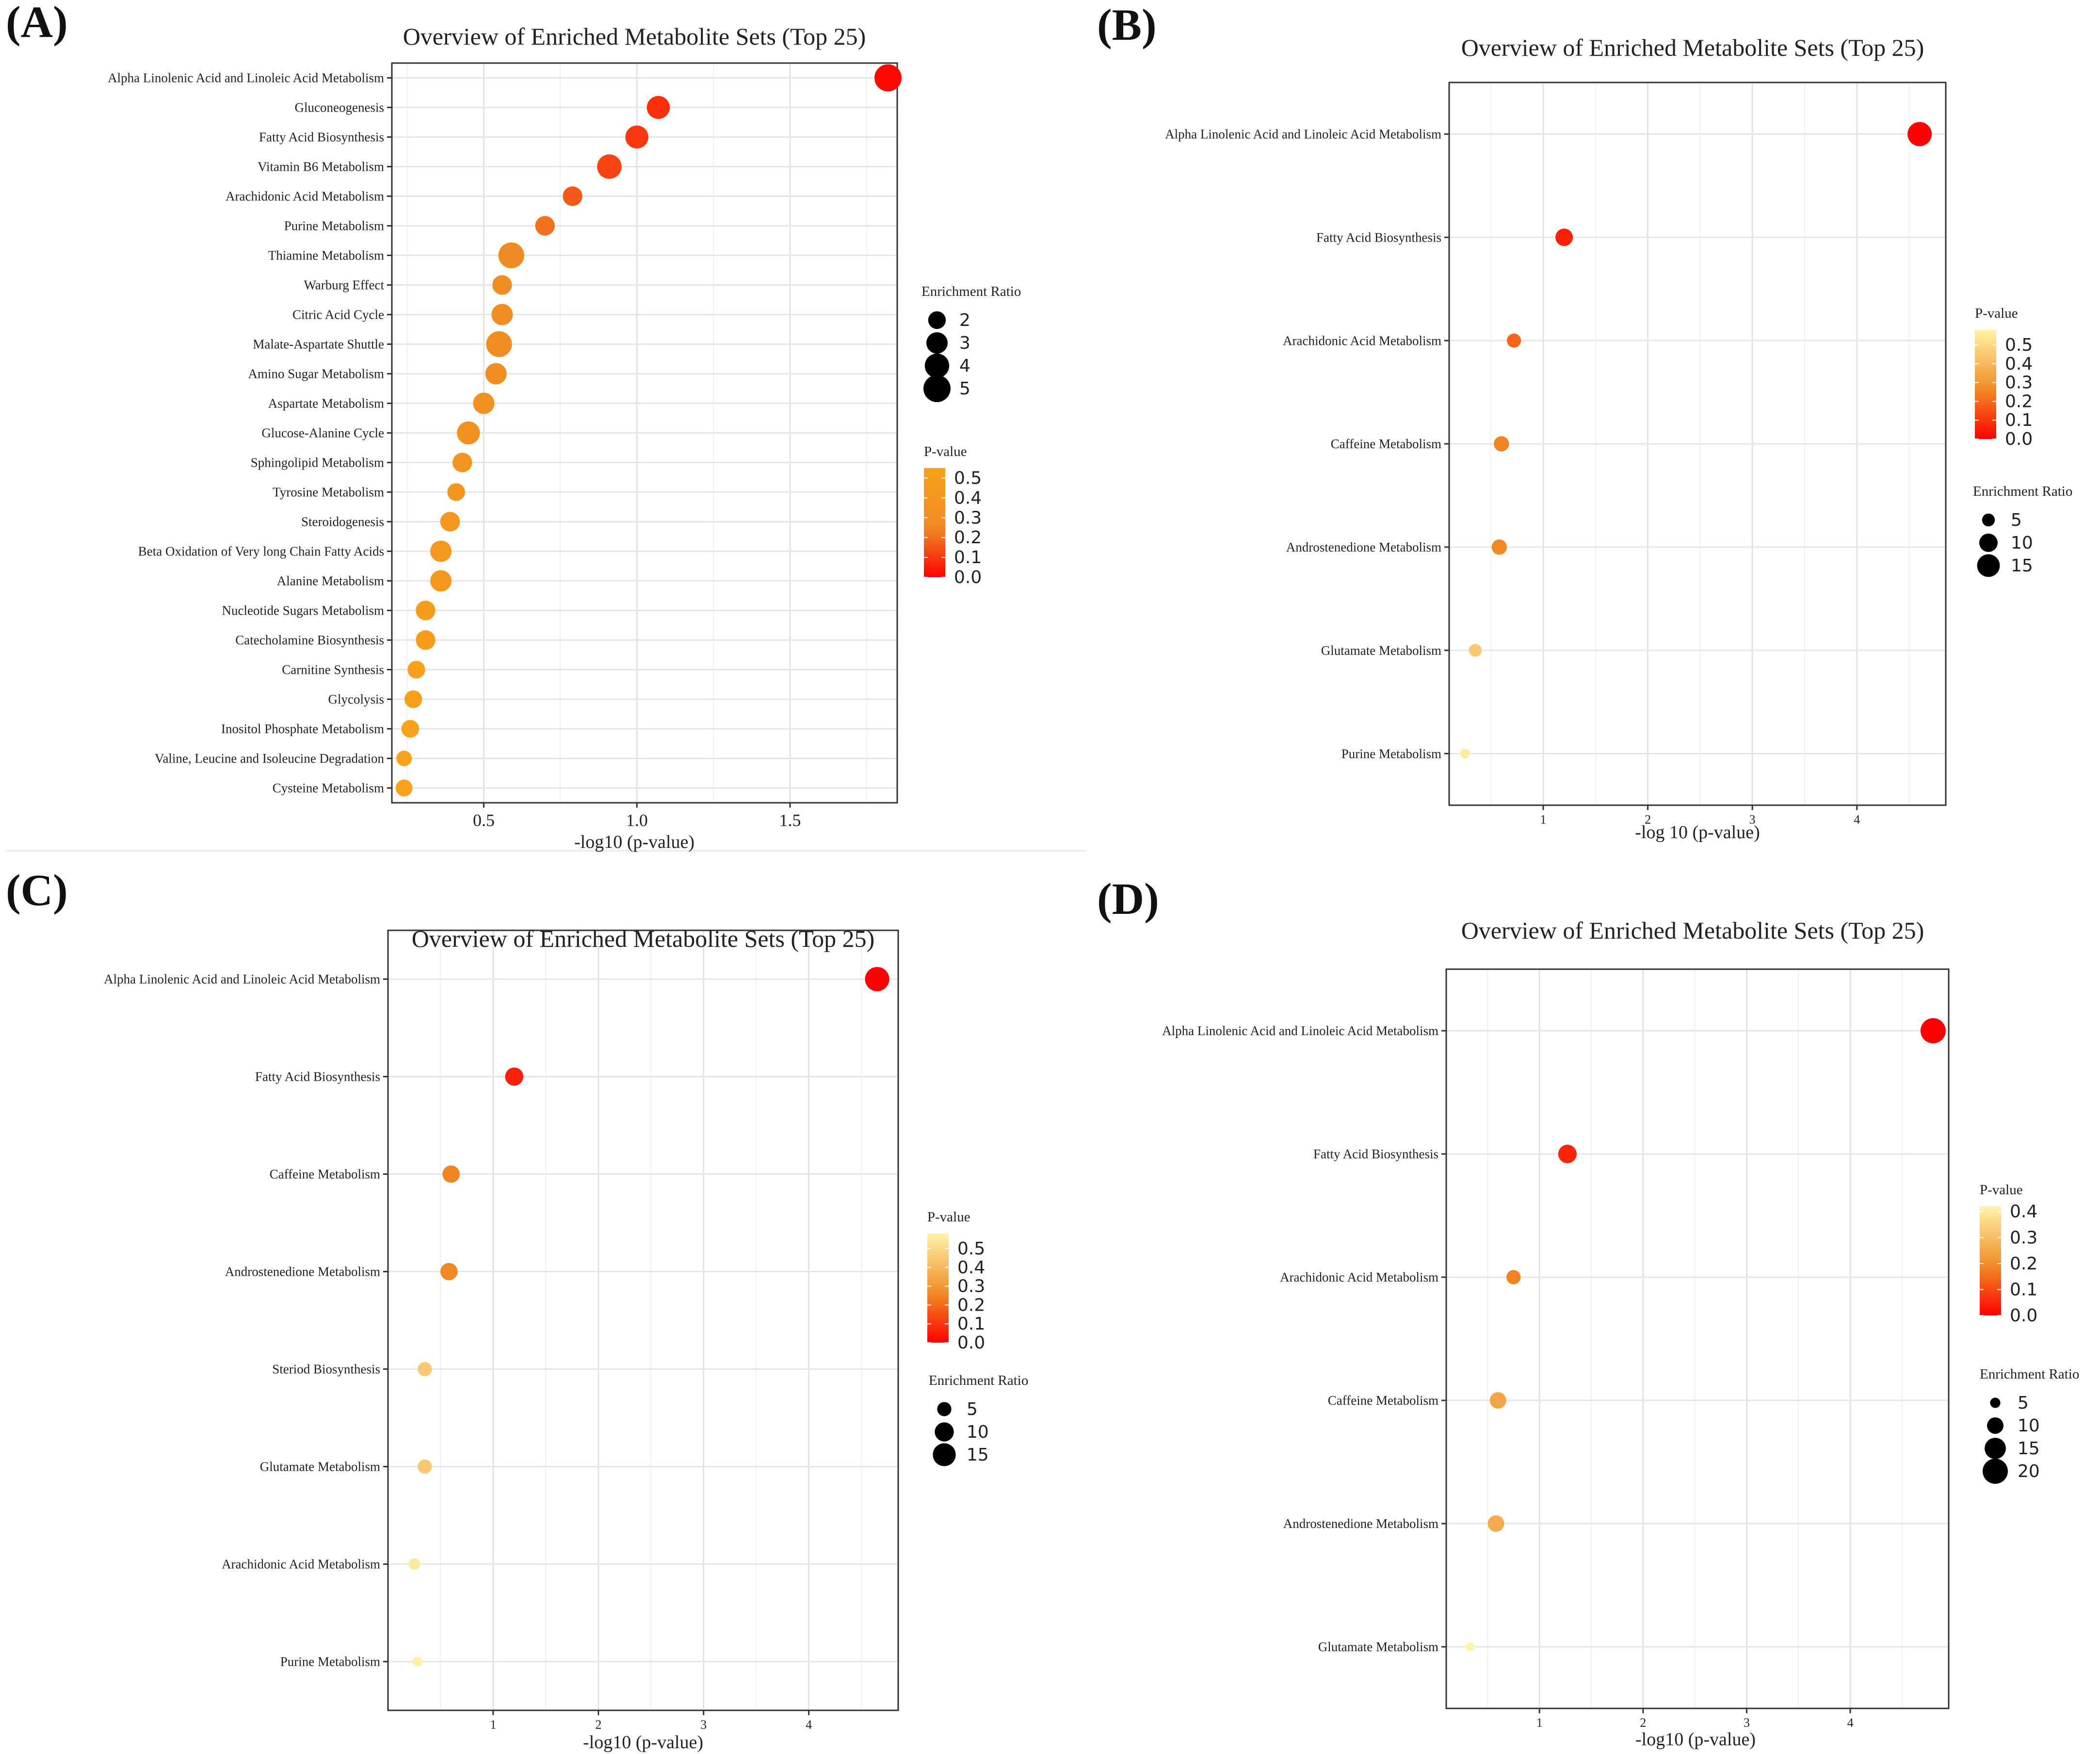 The image size is (2100, 1754). I want to click on size-legend-title: Enrichment Ratio, so click(2029, 1374).